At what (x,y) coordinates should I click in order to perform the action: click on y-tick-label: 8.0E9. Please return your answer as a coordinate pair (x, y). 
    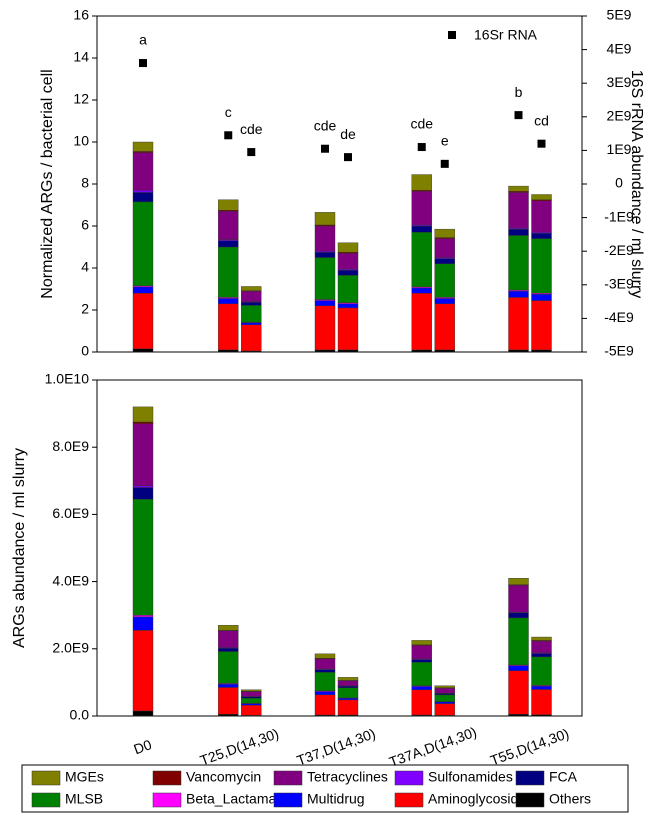
    Looking at the image, I should click on (70, 446).